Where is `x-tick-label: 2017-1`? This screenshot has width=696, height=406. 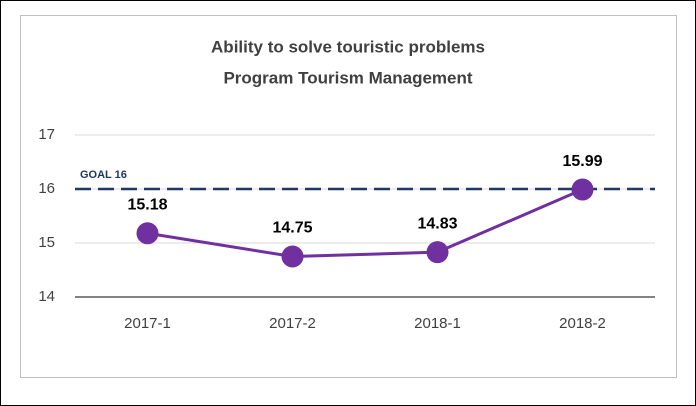
x-tick-label: 2017-1 is located at coordinates (147, 323).